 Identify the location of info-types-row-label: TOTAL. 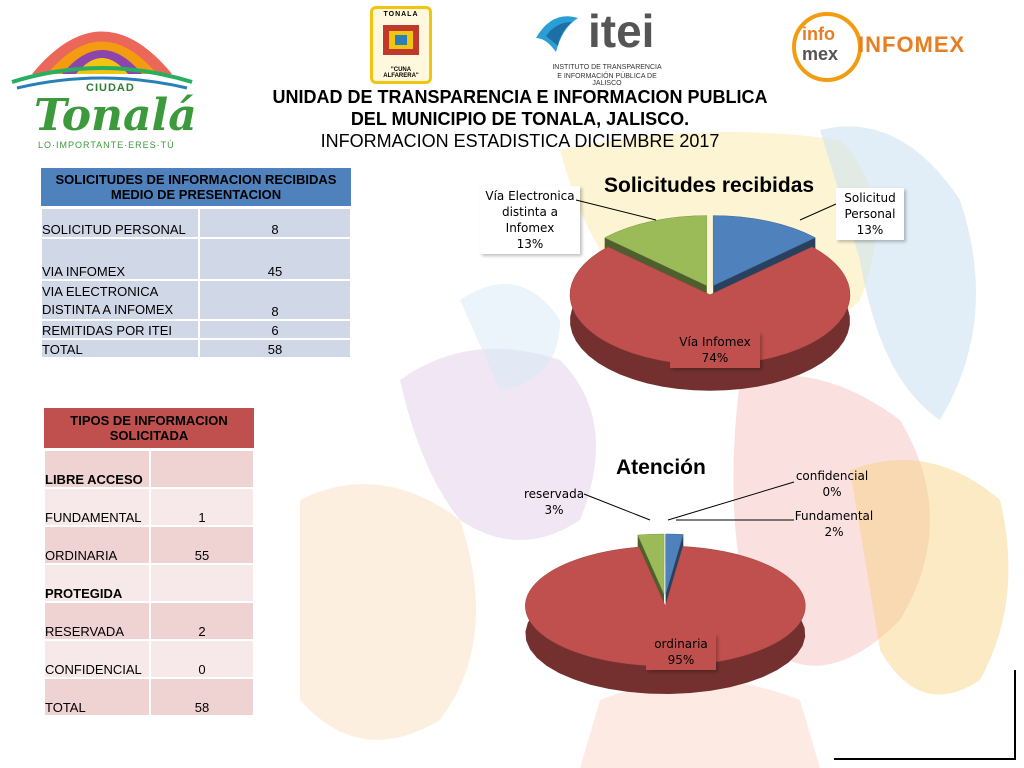
(97, 697).